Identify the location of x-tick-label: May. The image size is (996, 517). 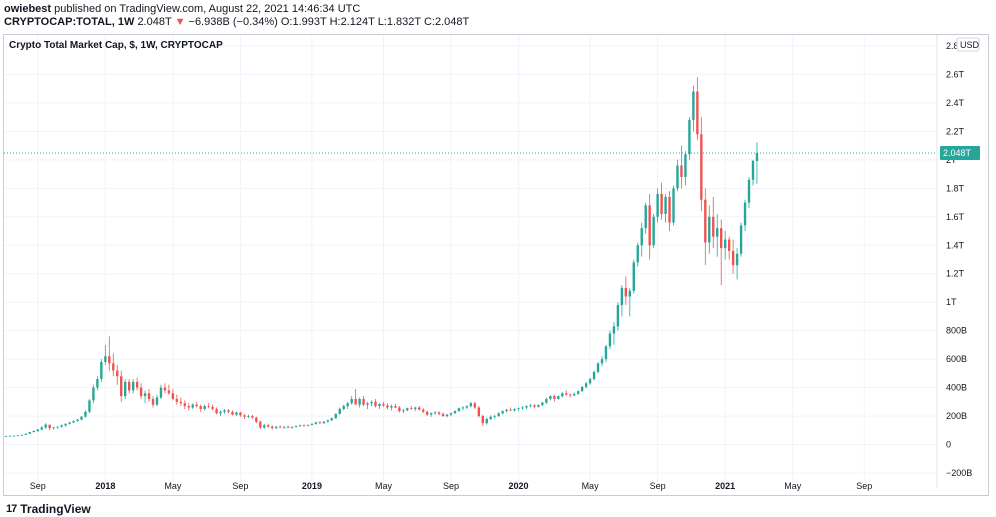
(793, 486).